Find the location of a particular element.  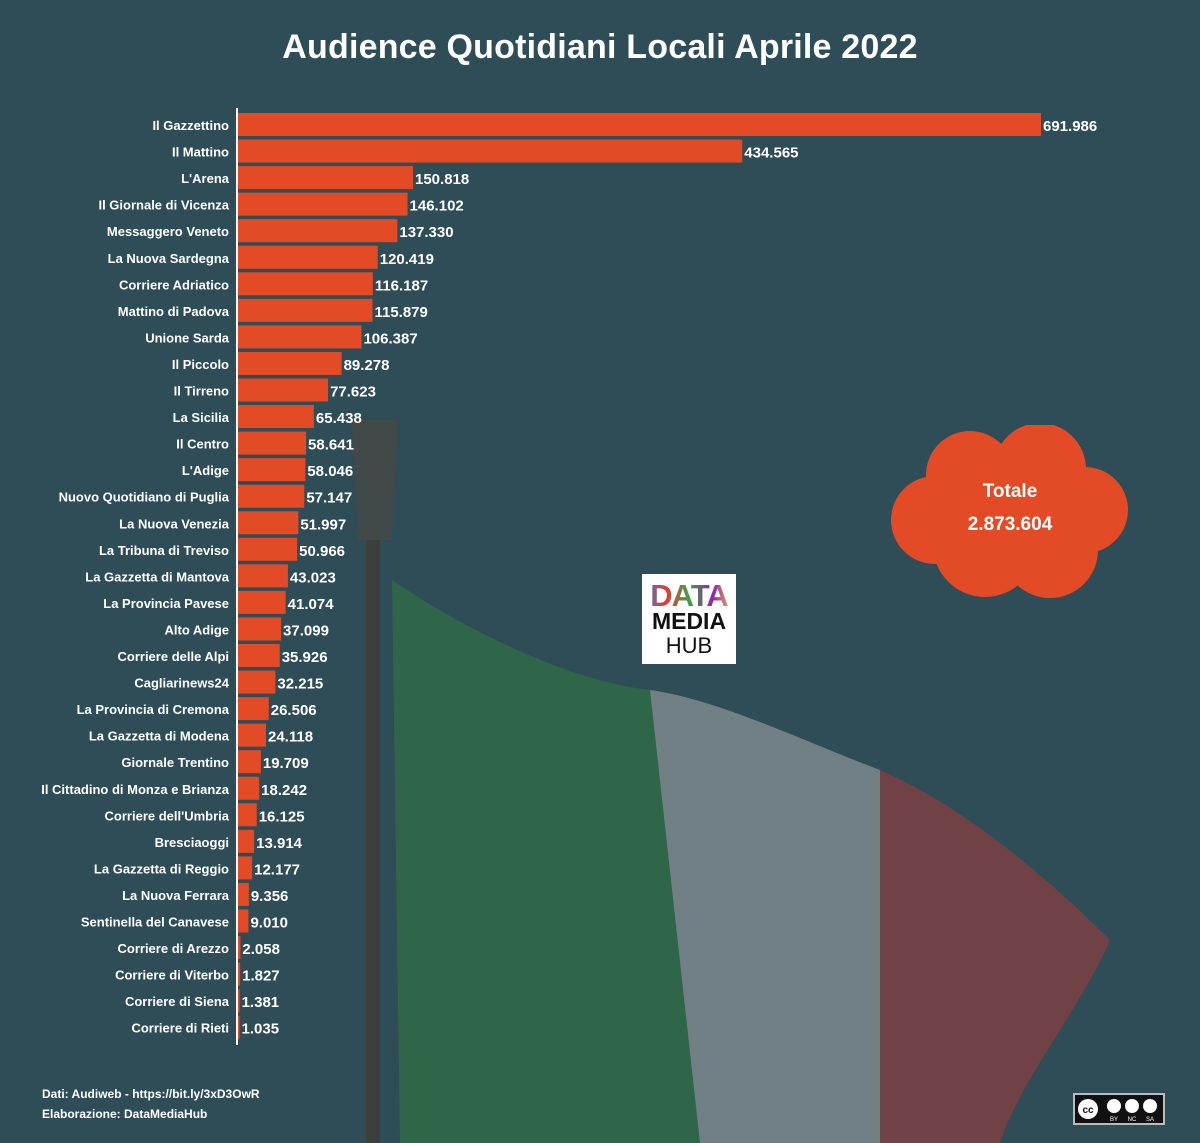

value-label: 89.278 is located at coordinates (367, 365).